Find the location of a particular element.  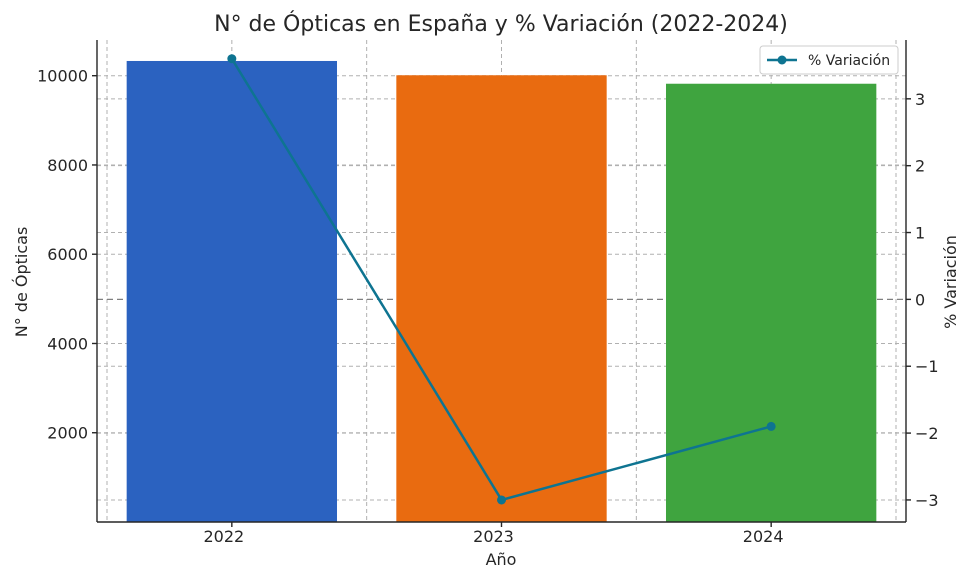

x-axis-label: Año is located at coordinates (501, 559).